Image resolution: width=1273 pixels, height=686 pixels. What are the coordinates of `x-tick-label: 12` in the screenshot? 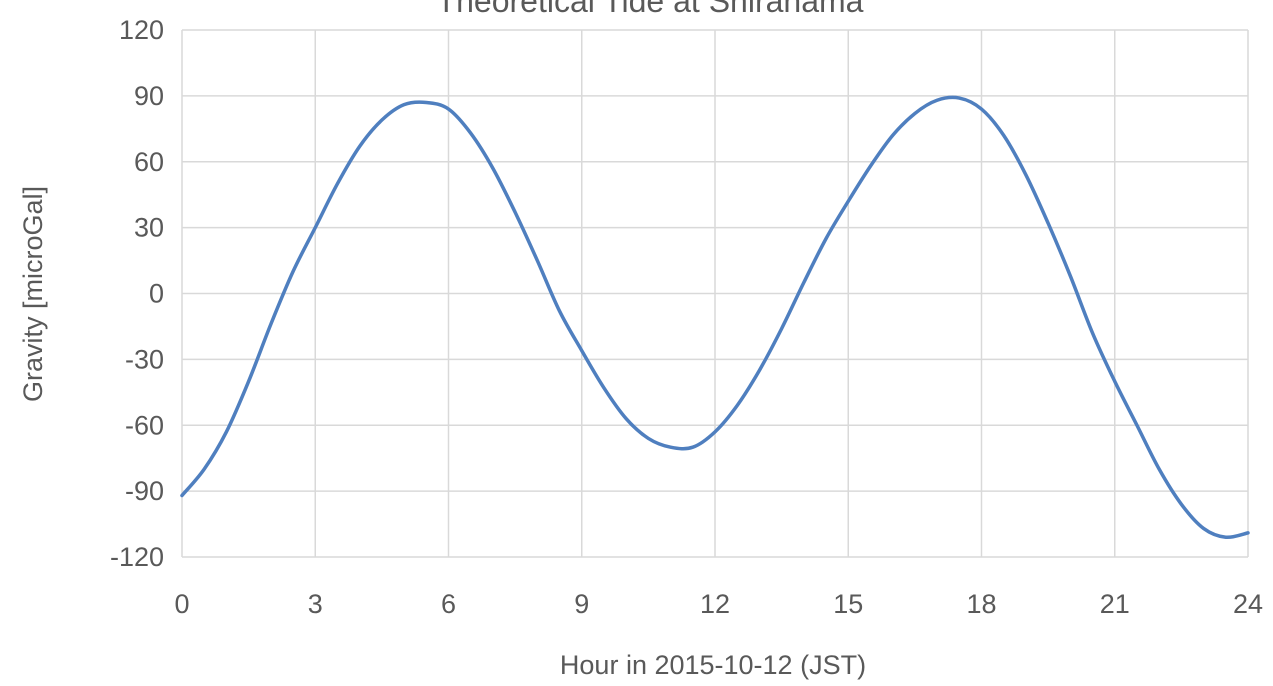 It's located at (715, 604).